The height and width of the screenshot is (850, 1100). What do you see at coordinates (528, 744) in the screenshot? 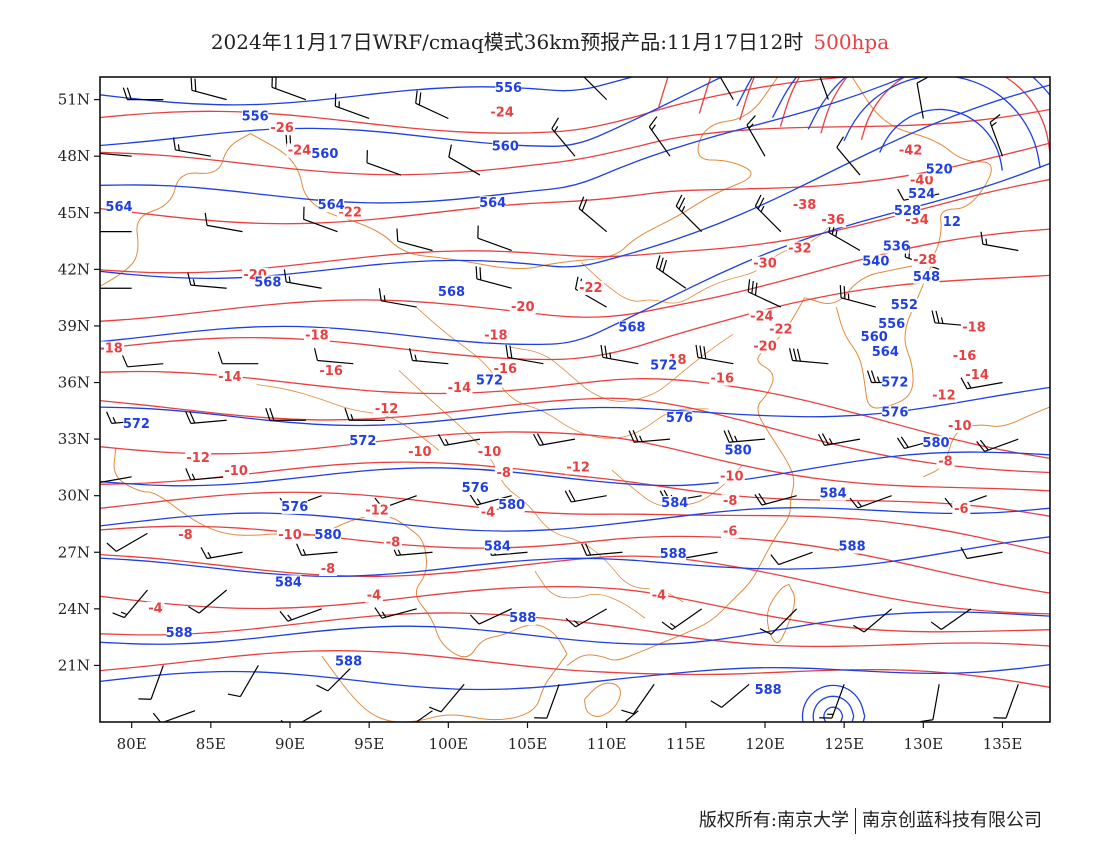
I see `lon-tick-label: 105E` at bounding box center [528, 744].